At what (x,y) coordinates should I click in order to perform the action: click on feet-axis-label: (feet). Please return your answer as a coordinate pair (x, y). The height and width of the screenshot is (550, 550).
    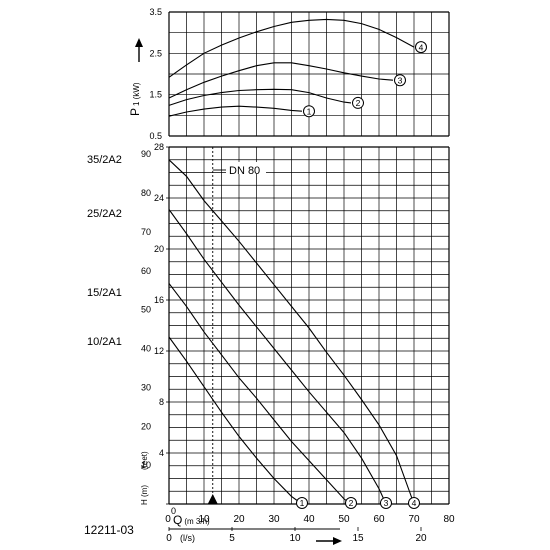
    Looking at the image, I should click on (144, 460).